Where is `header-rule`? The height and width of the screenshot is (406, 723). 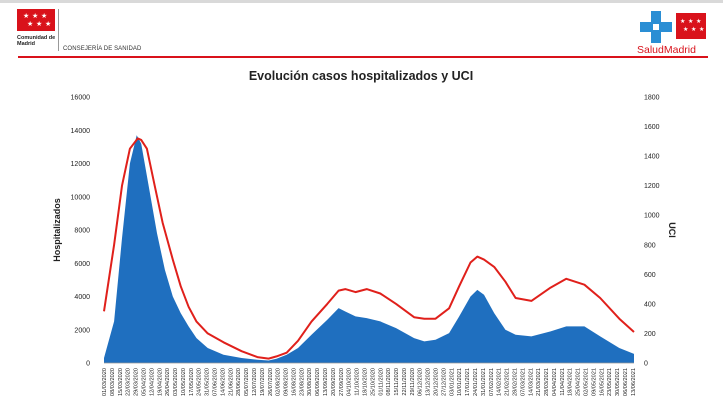
header-rule is located at coordinates (363, 57).